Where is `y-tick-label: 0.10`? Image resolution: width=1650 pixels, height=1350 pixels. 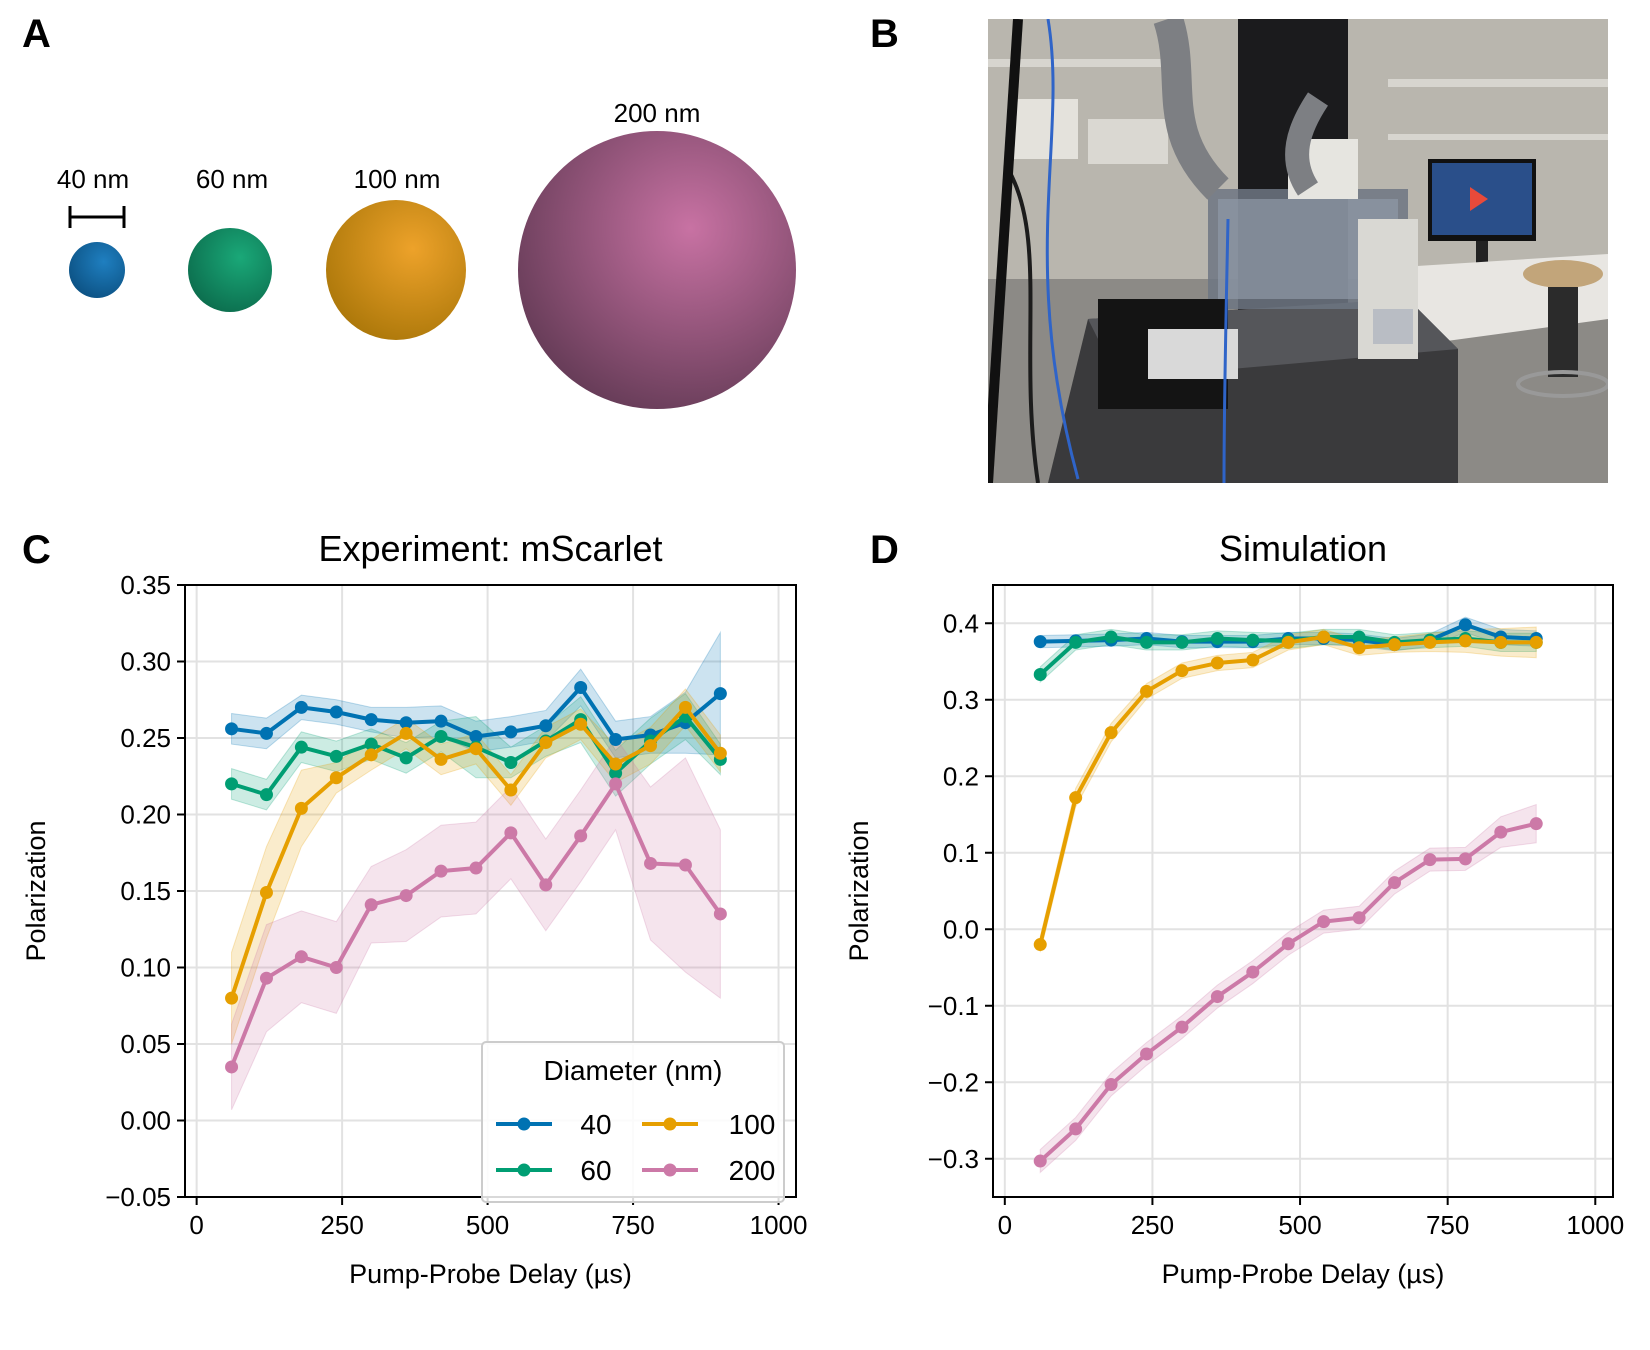 y-tick-label: 0.10 is located at coordinates (145, 968).